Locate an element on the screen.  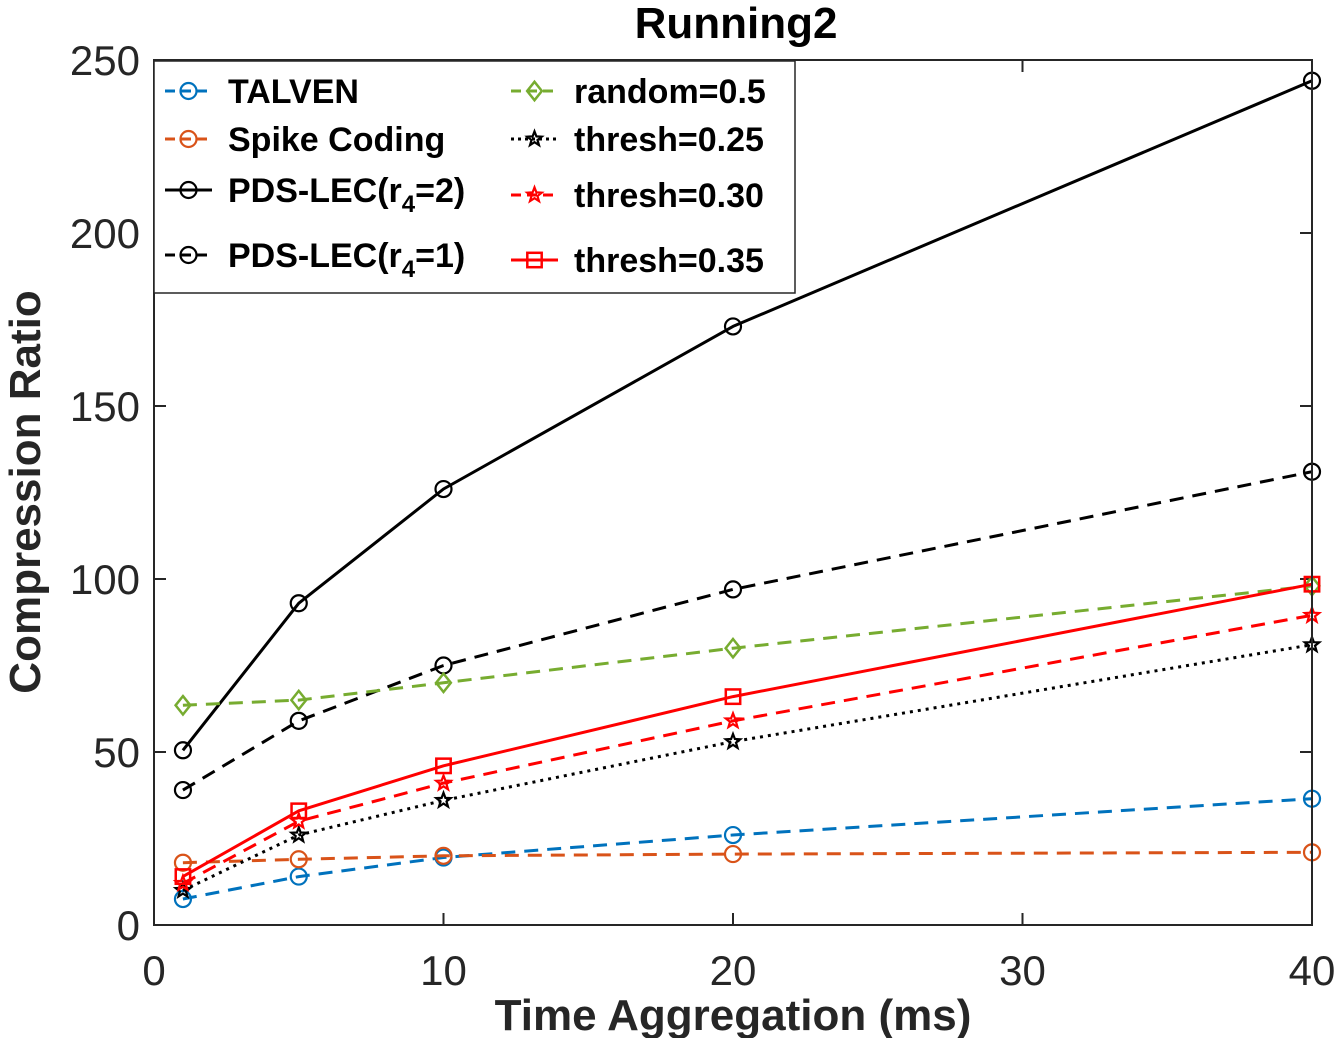
y-tick-label: 0 is located at coordinates (128, 925).